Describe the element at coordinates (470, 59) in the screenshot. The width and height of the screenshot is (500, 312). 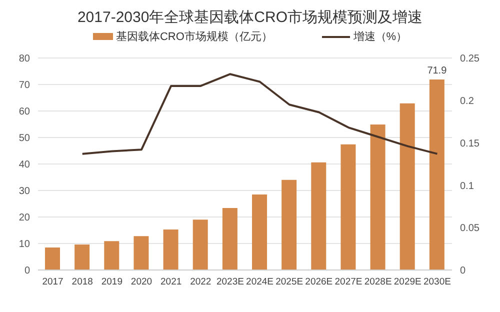
I see `y2-tick-label: 0.25` at that location.